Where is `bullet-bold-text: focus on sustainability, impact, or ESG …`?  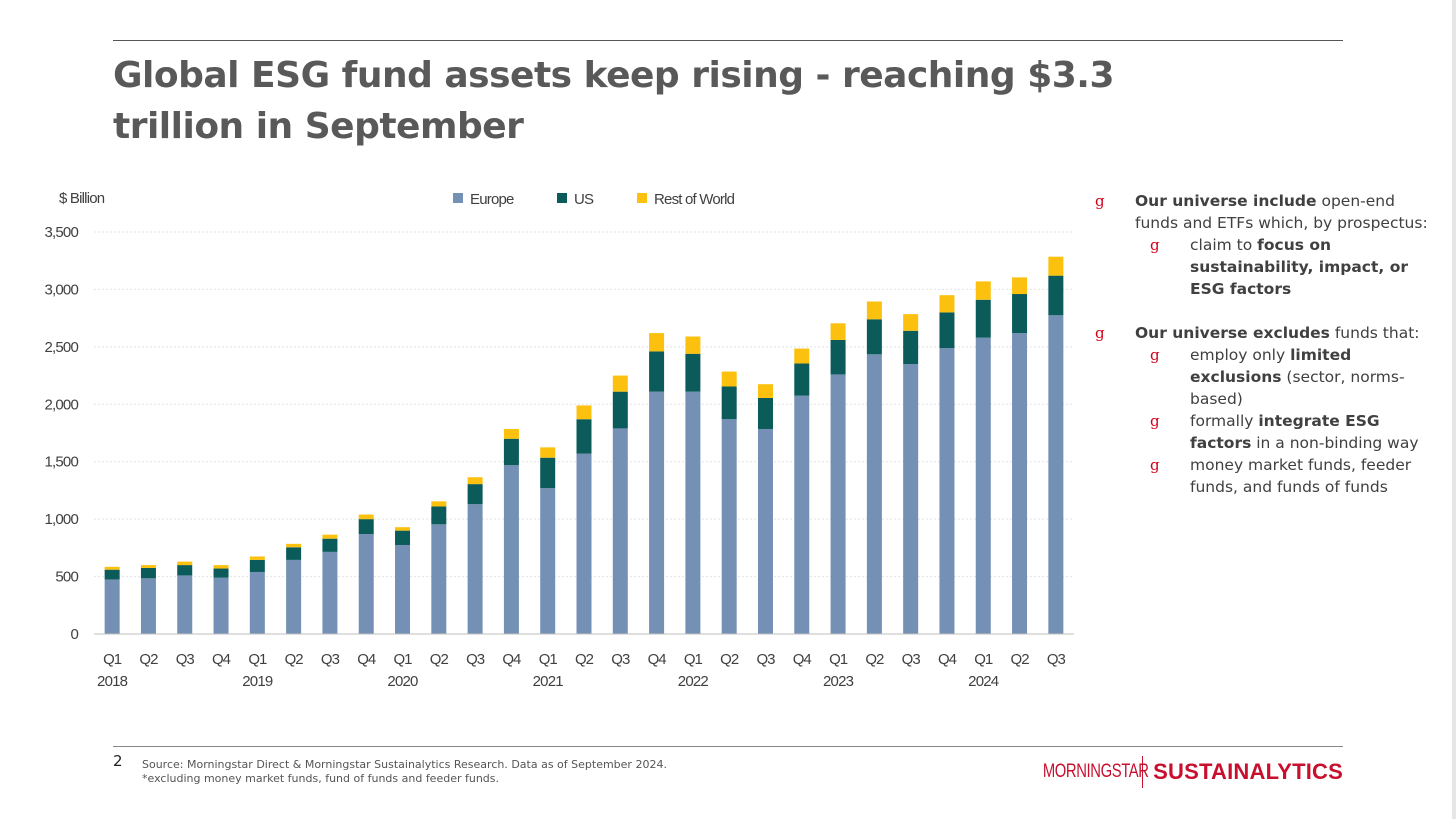 bullet-bold-text: focus on sustainability, impact, or ESG … is located at coordinates (1299, 267).